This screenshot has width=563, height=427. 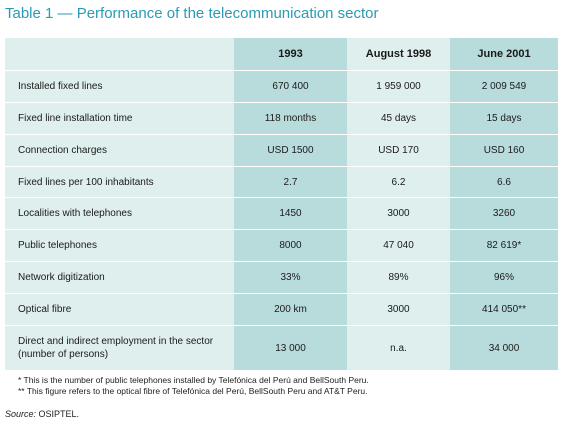 What do you see at coordinates (504, 348) in the screenshot?
I see `cell-june-2001: 34 000` at bounding box center [504, 348].